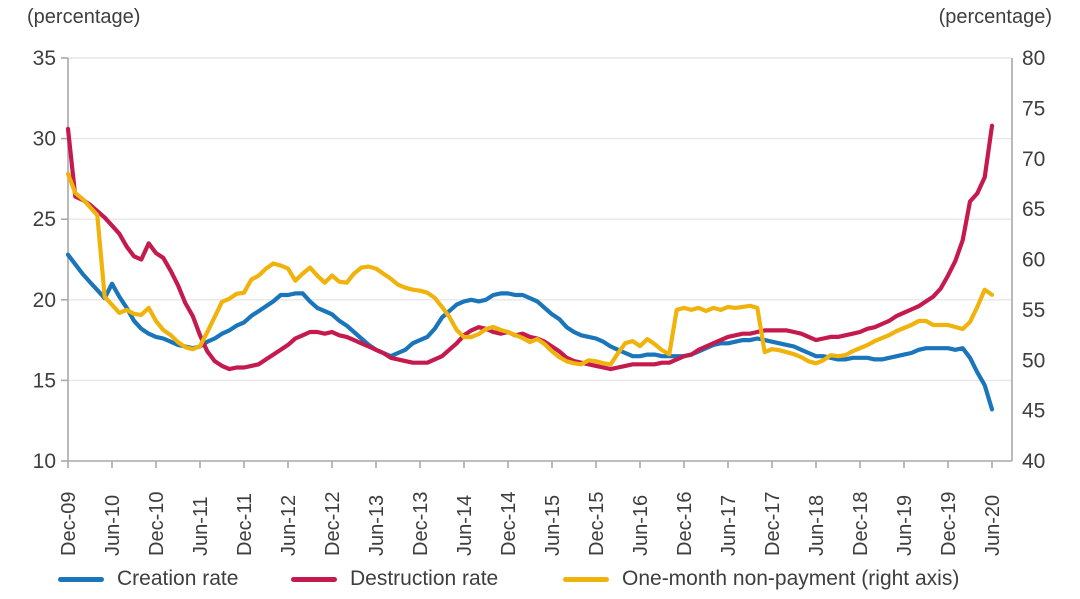 The height and width of the screenshot is (599, 1080). I want to click on svg-text: 45, so click(1033, 411).